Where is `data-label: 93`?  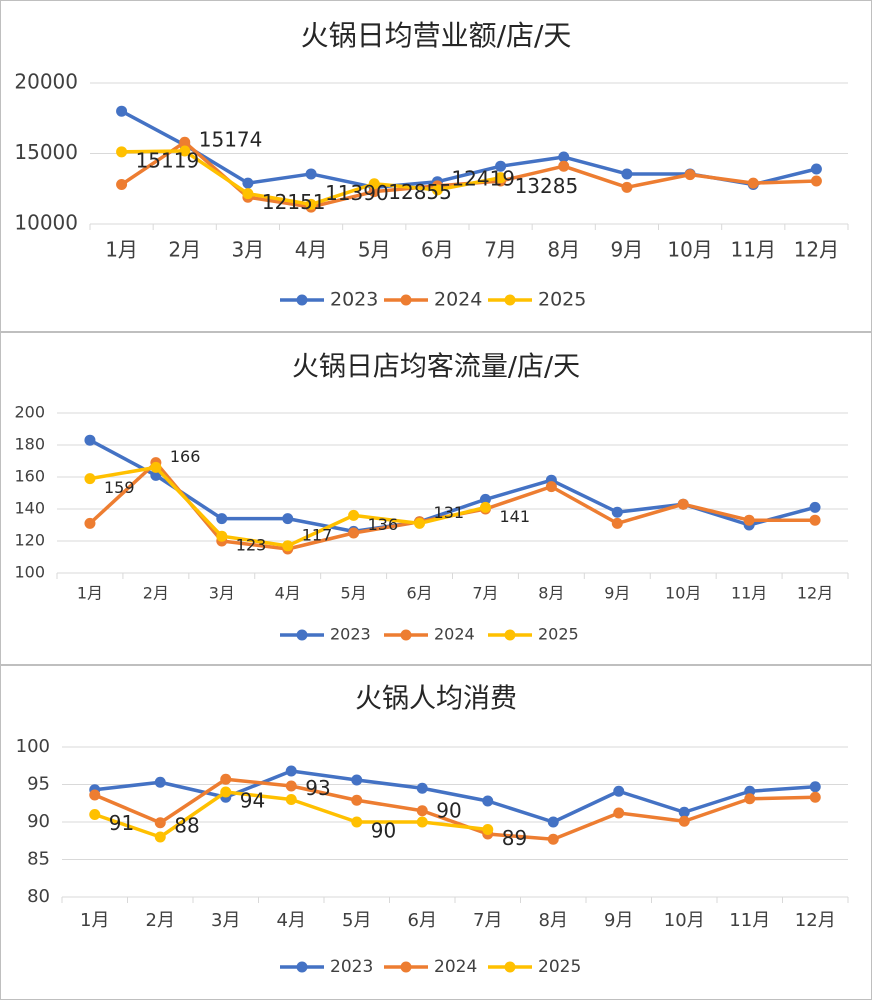
data-label: 93 is located at coordinates (317, 788).